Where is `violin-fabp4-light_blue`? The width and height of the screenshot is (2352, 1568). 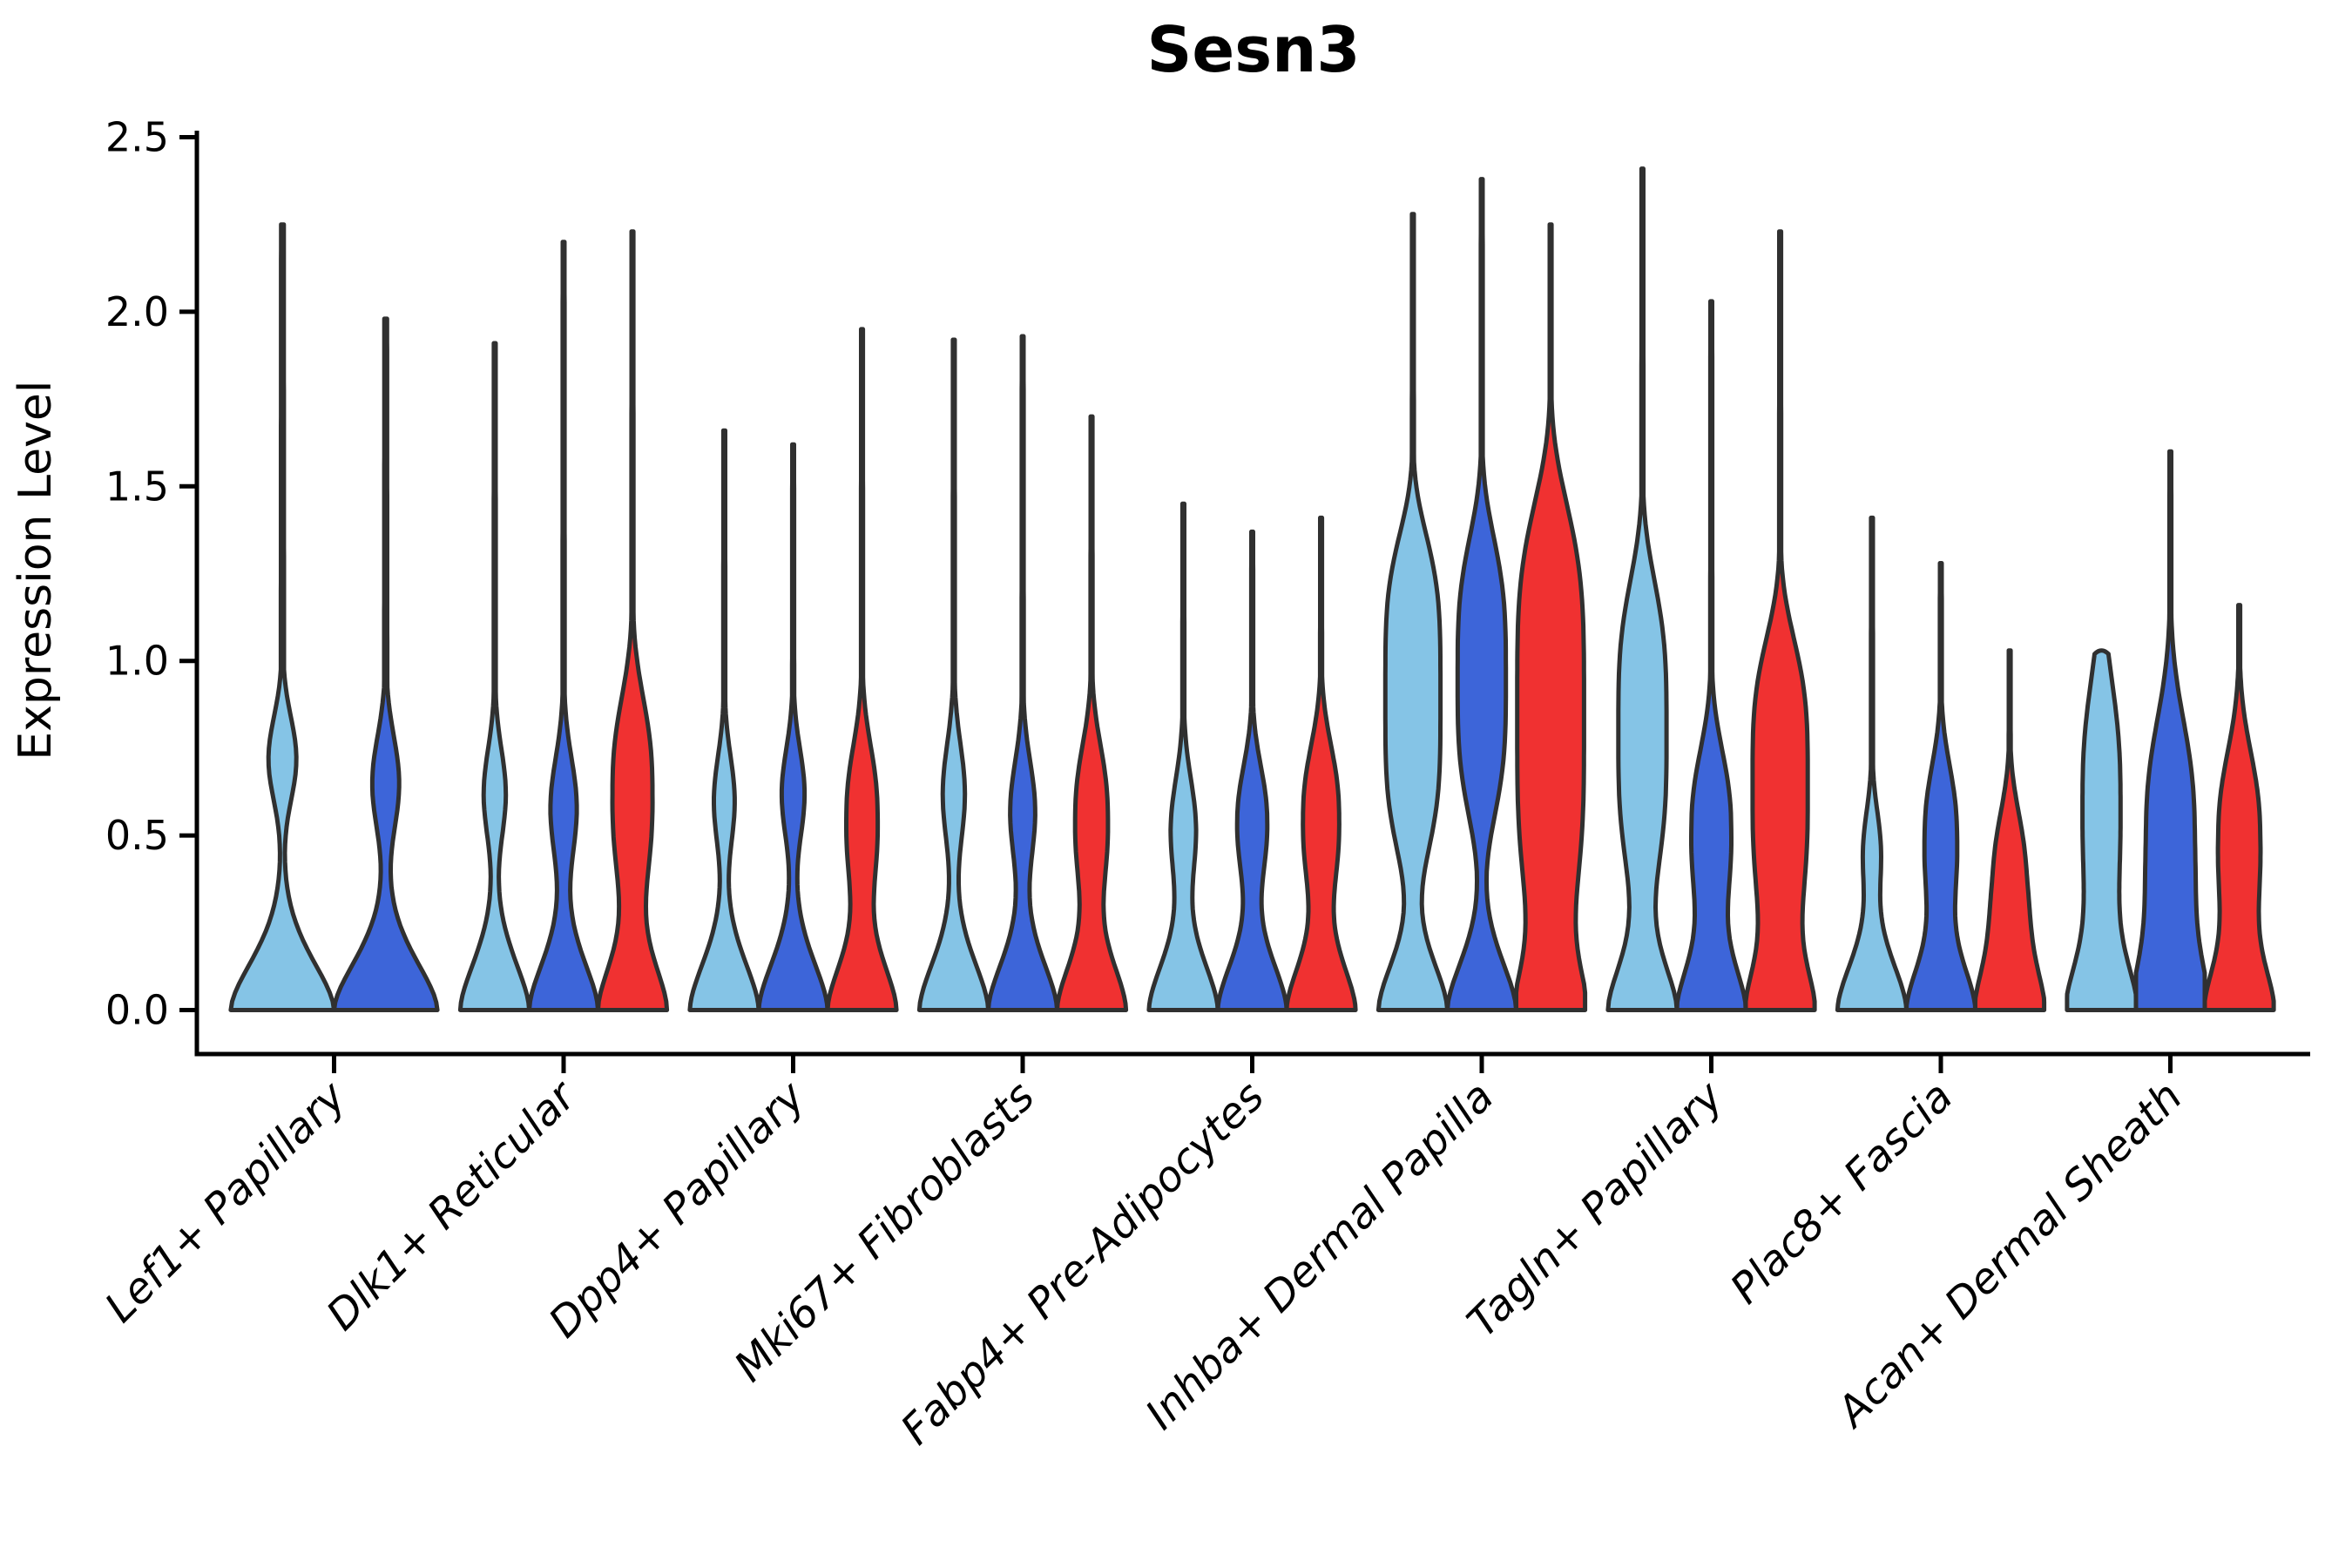 violin-fabp4-light_blue is located at coordinates (1183, 756).